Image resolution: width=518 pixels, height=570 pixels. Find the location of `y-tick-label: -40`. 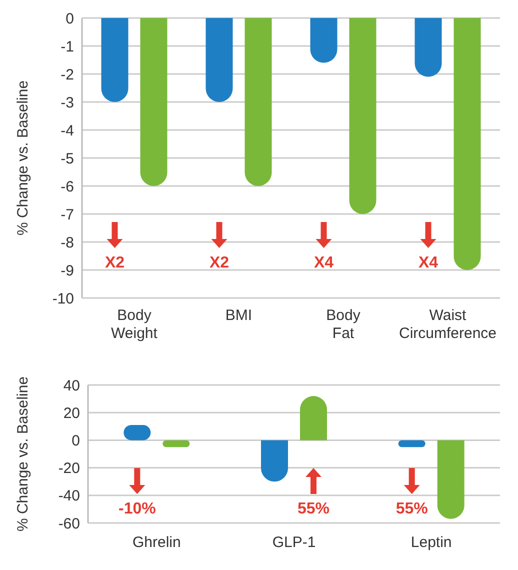

y-tick-label: -40 is located at coordinates (69, 496).